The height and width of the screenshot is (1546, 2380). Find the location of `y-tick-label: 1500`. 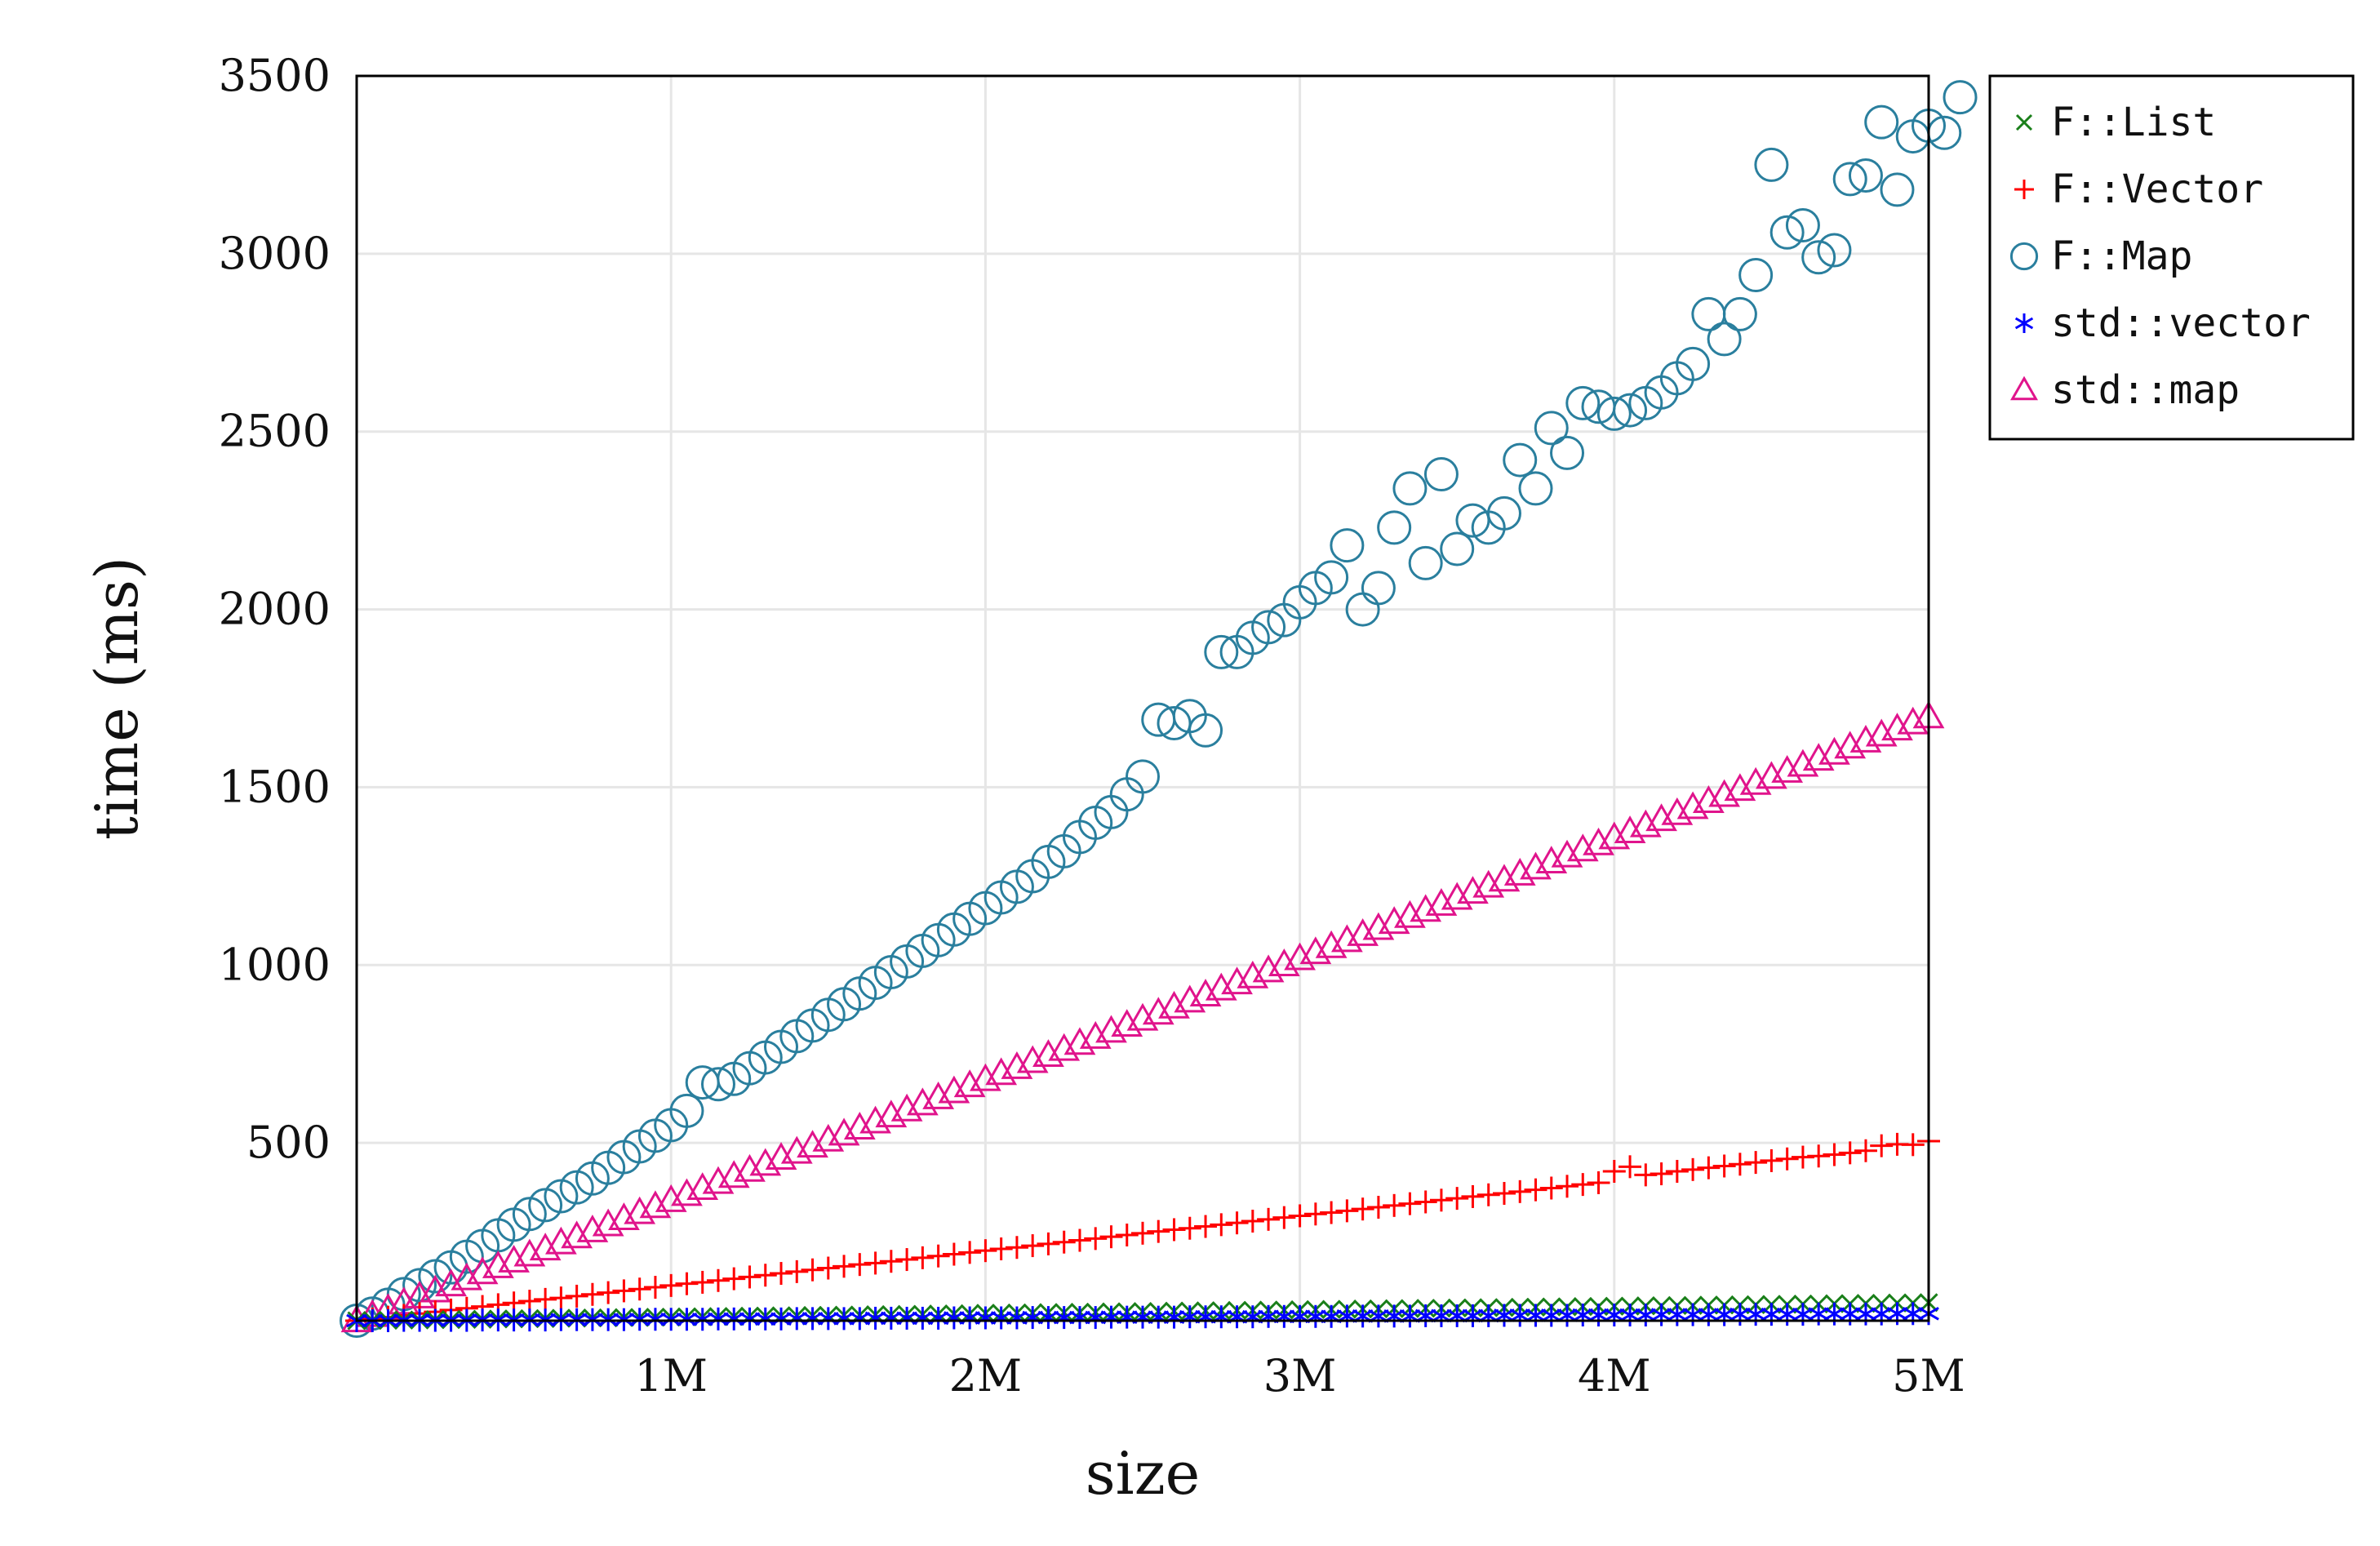

y-tick-label: 1500 is located at coordinates (275, 786).